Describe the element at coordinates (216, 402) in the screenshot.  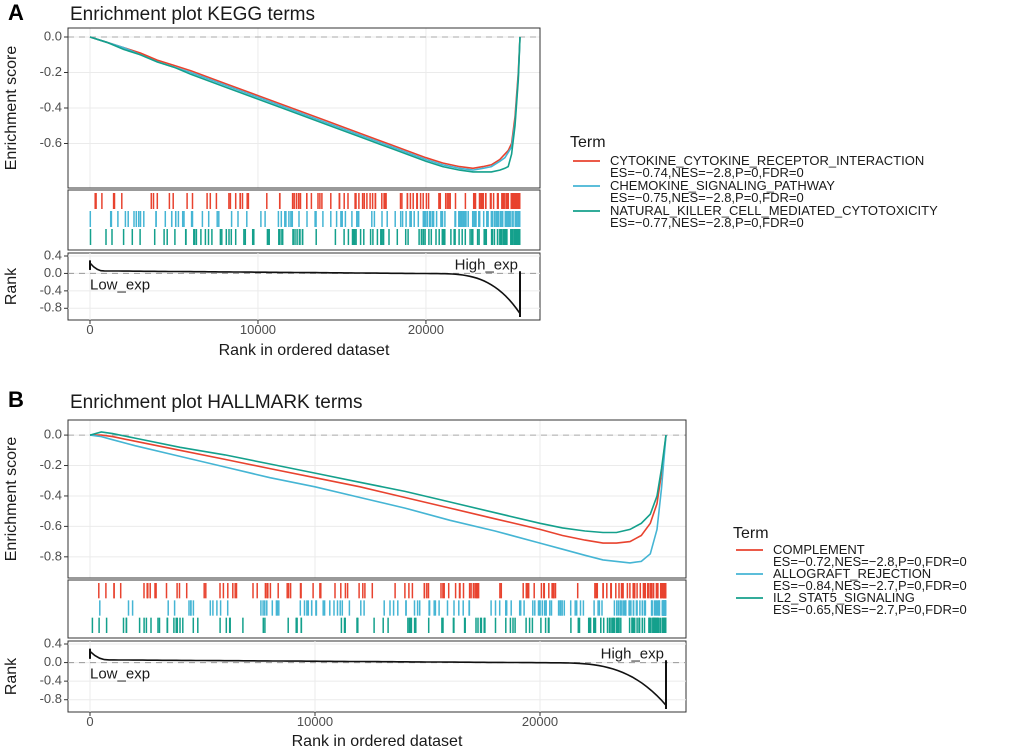
I see `chart-title: Enrichment plot HALLMARK terms` at that location.